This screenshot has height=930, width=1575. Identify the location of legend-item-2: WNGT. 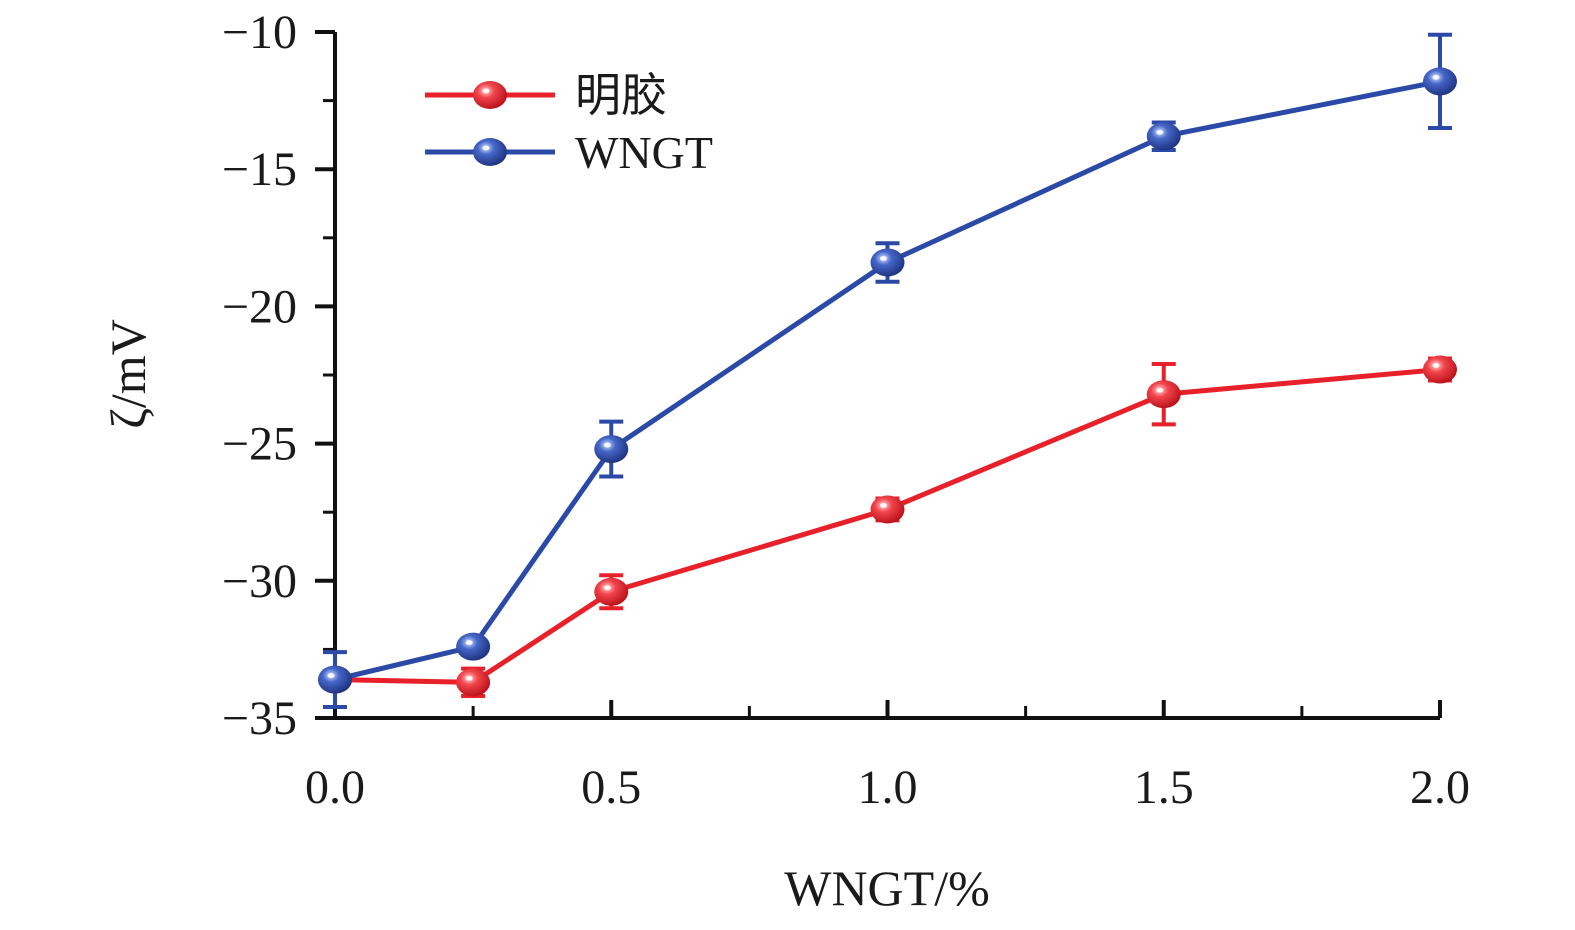
(569, 152).